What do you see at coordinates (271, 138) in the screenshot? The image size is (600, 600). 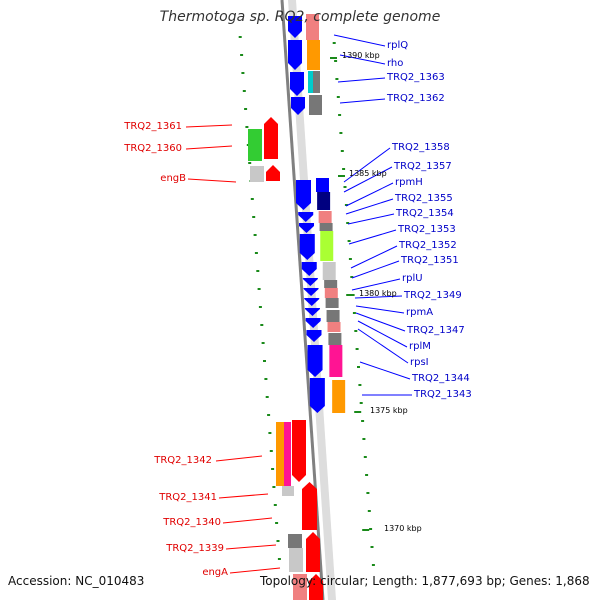 I see `gene-trq2-1361-feature` at bounding box center [271, 138].